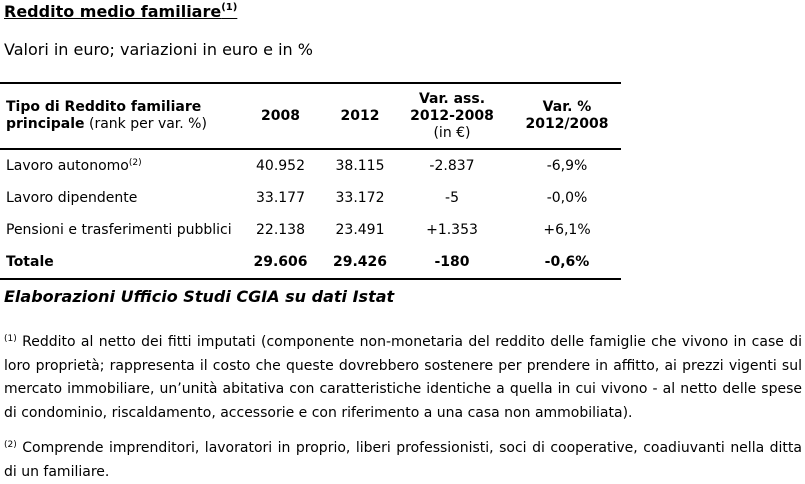  What do you see at coordinates (567, 124) in the screenshot?
I see `header-var-pct-line2: 2012/2008` at bounding box center [567, 124].